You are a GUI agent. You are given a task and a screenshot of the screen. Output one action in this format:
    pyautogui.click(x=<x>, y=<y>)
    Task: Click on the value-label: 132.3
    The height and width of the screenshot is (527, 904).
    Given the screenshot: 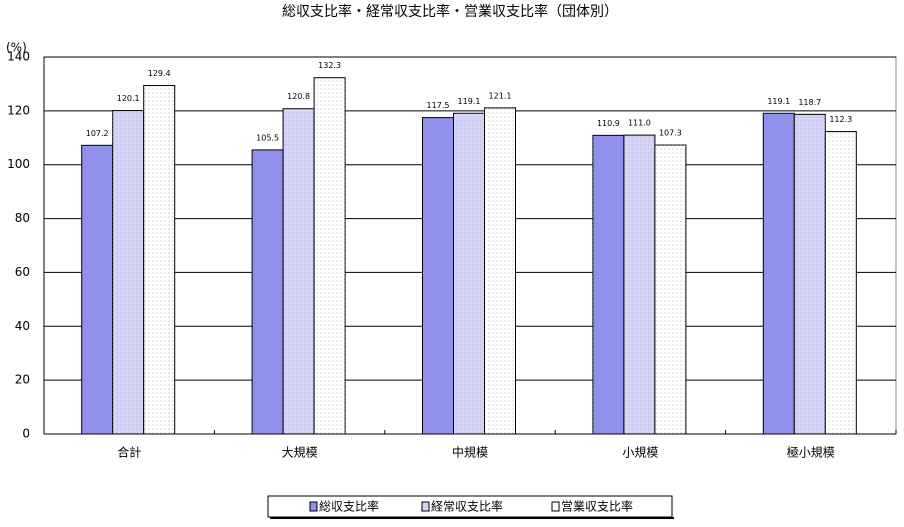 What is the action you would take?
    pyautogui.click(x=329, y=65)
    